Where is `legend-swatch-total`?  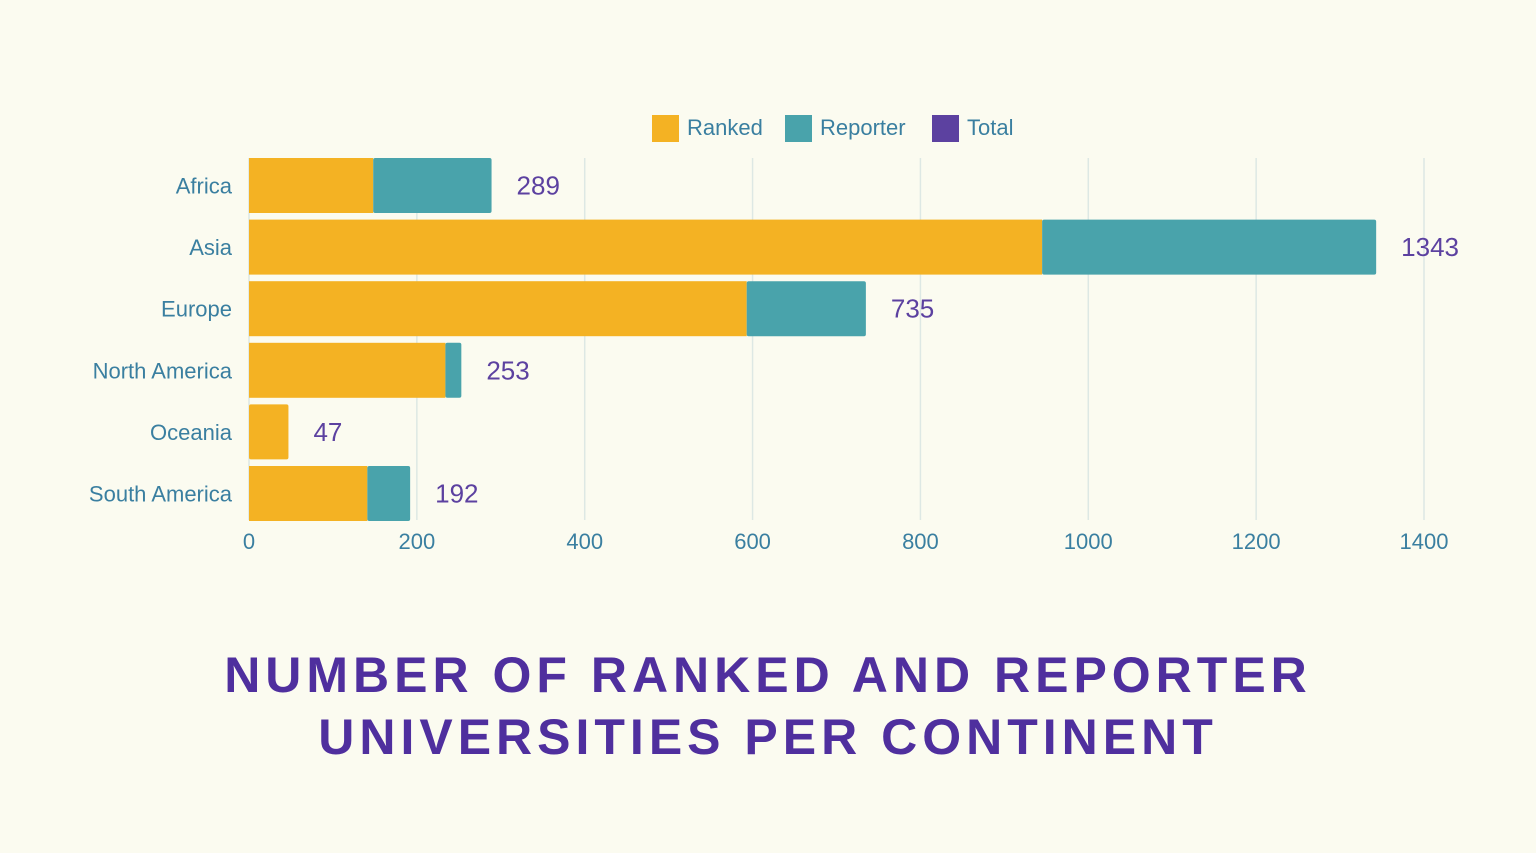
legend-swatch-total is located at coordinates (945, 128).